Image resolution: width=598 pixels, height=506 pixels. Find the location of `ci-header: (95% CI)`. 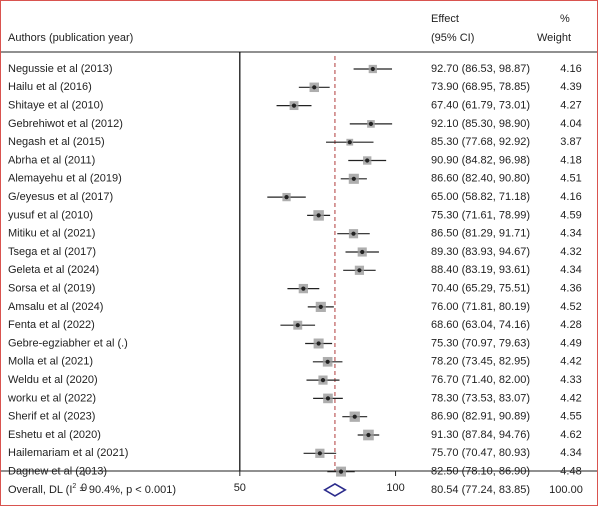

ci-header: (95% CI) is located at coordinates (453, 38).